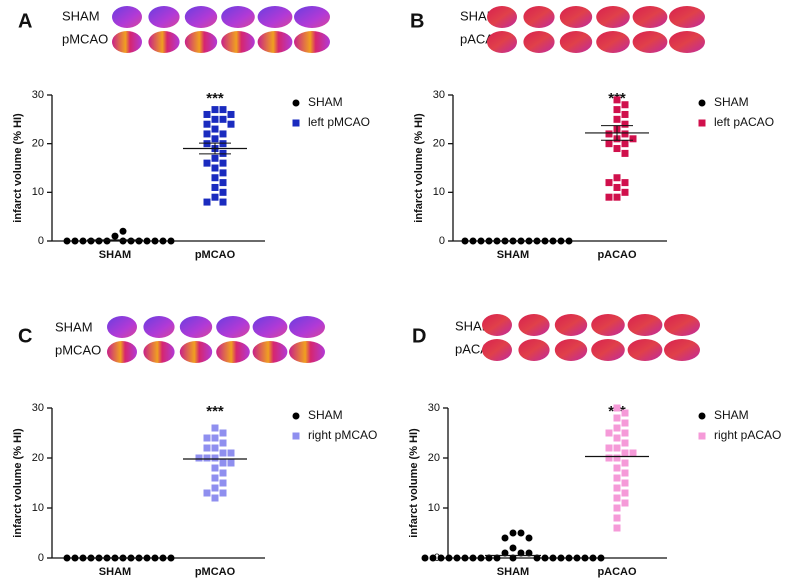  Describe the element at coordinates (419, 168) in the screenshot. I see `y-axis-label: infarct volume (% HI)` at that location.